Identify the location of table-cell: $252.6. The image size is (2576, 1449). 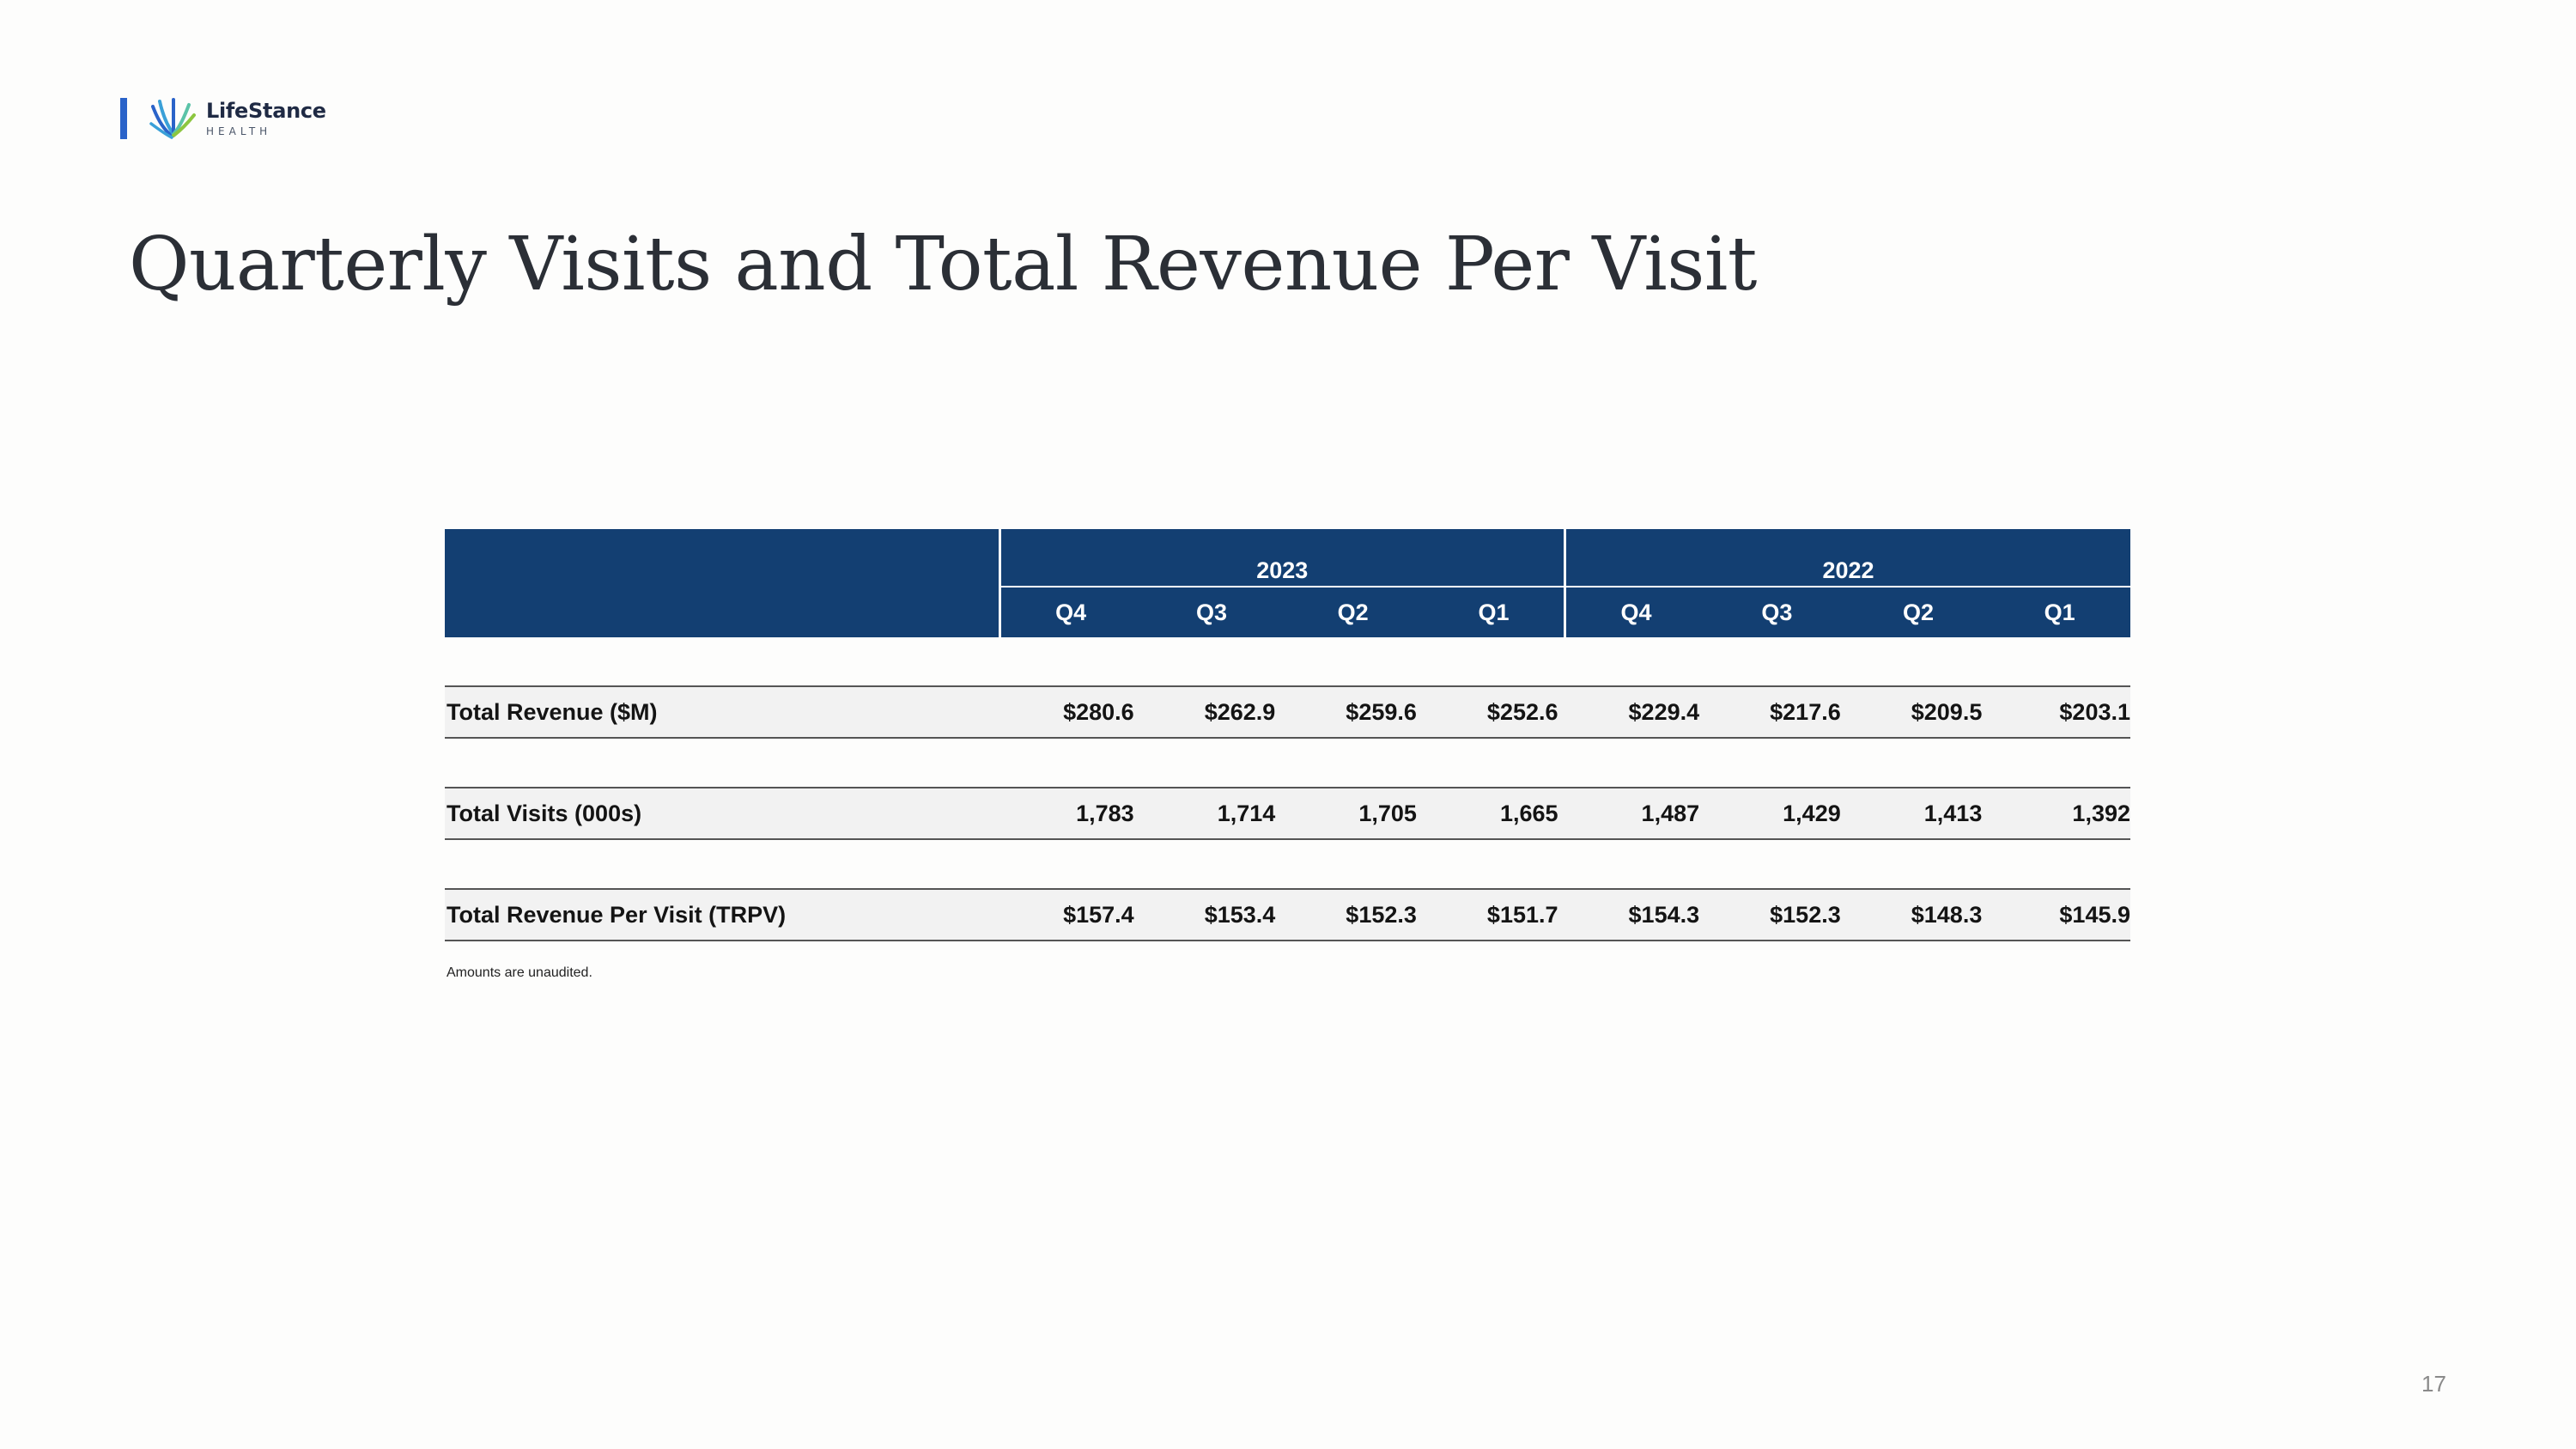
(1494, 712).